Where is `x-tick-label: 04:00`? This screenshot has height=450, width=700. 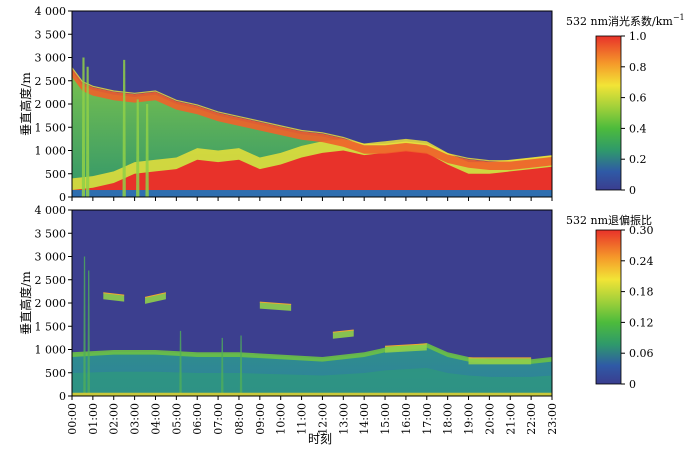
x-tick-label: 04:00 is located at coordinates (155, 419).